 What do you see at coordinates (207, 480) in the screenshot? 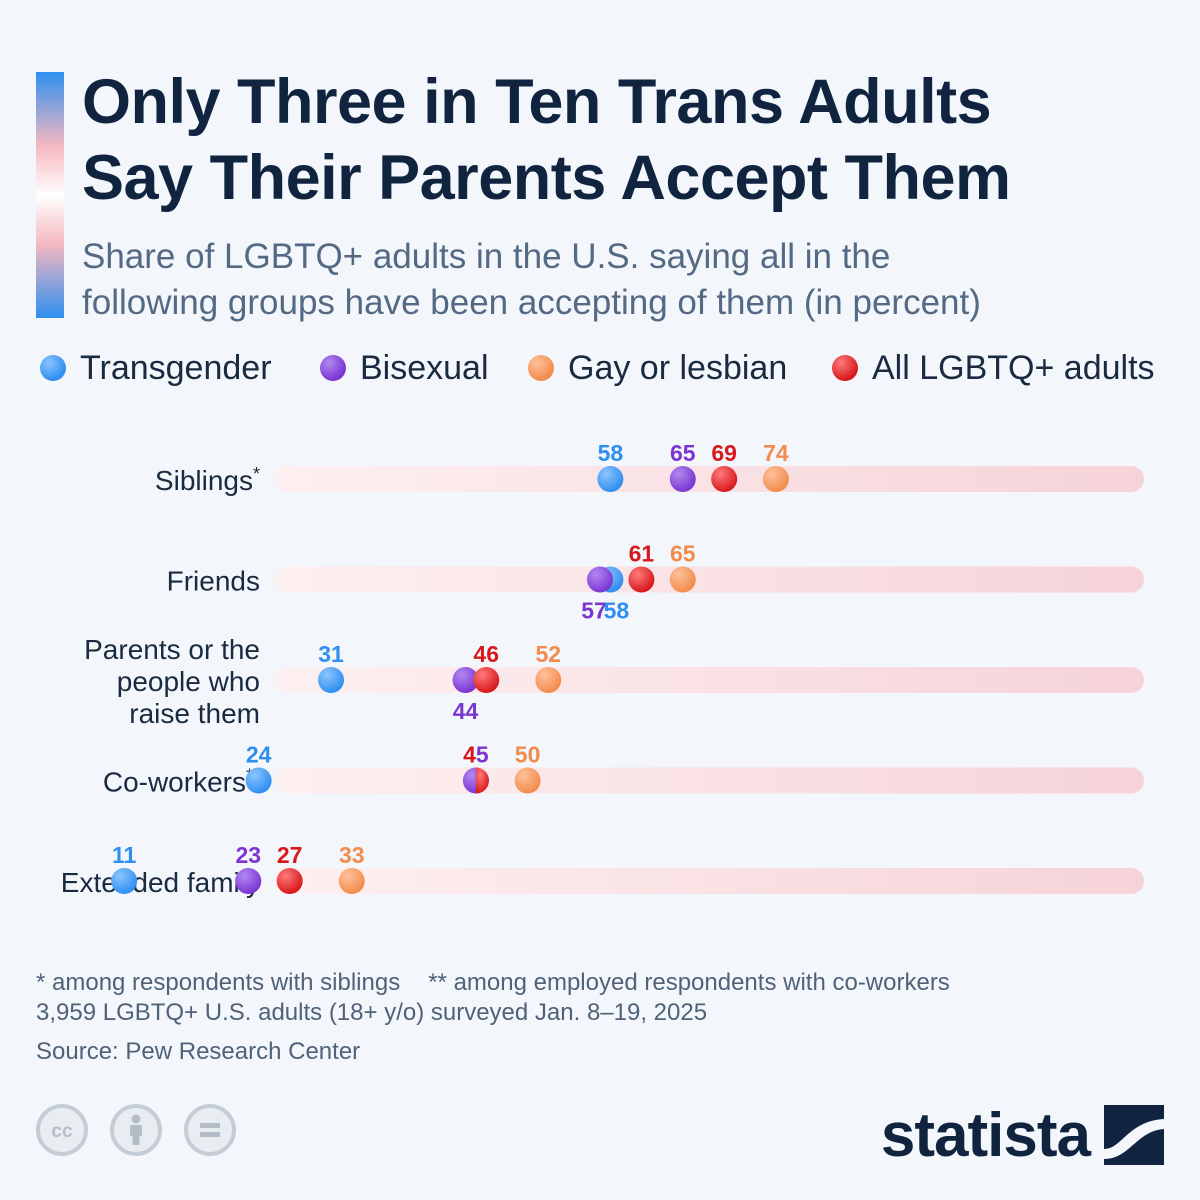
I see `category-label: Siblings*` at bounding box center [207, 480].